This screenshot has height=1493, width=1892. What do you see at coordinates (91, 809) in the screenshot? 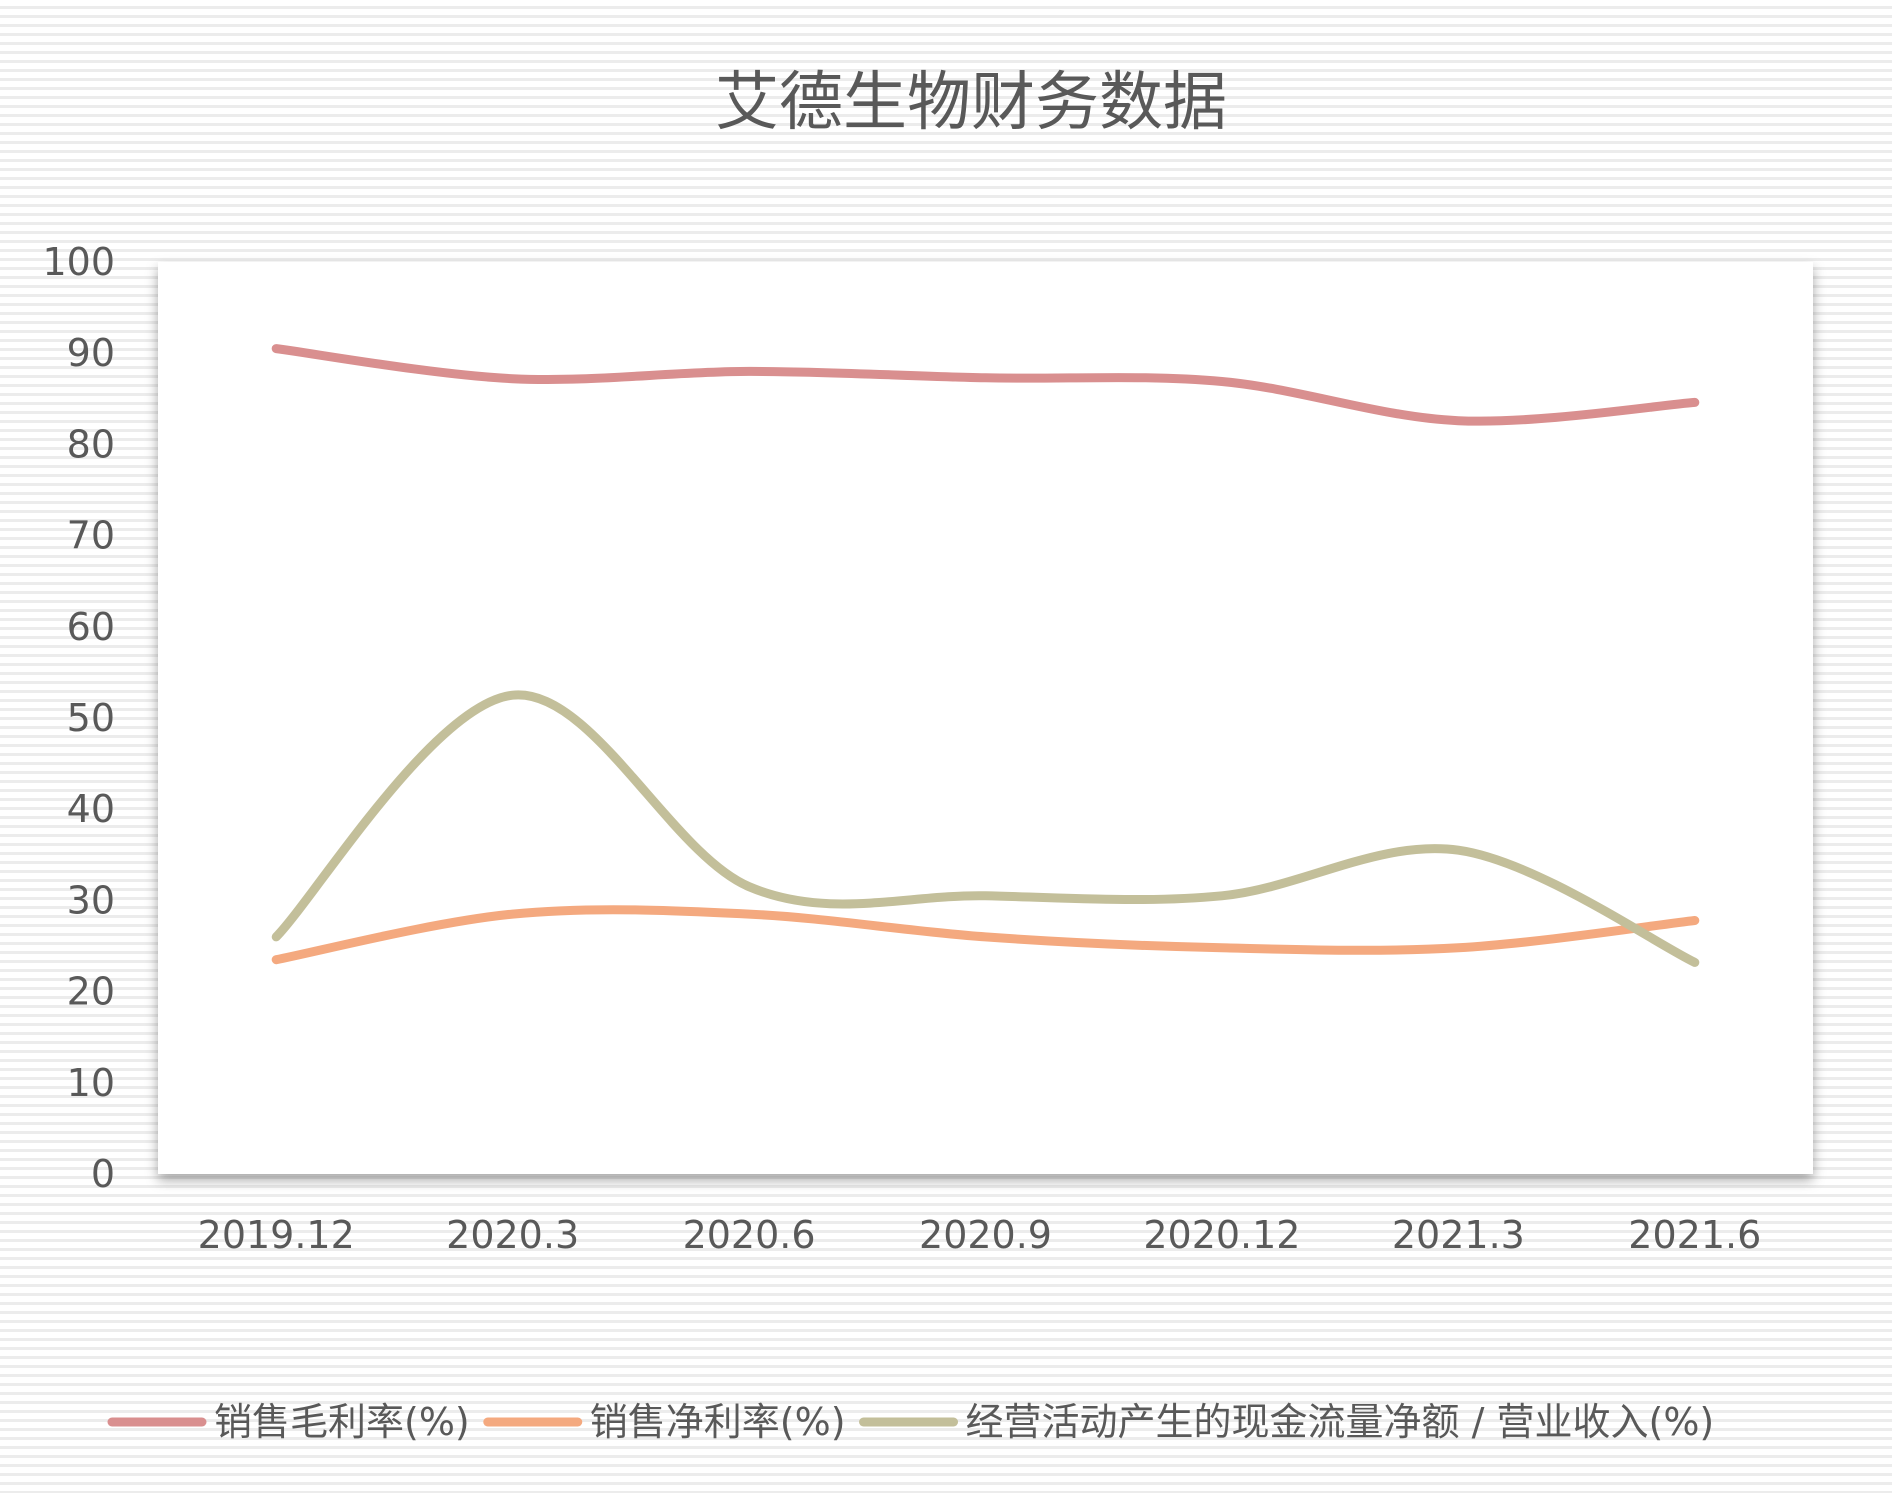
I see `y-tick-label: 40` at bounding box center [91, 809].